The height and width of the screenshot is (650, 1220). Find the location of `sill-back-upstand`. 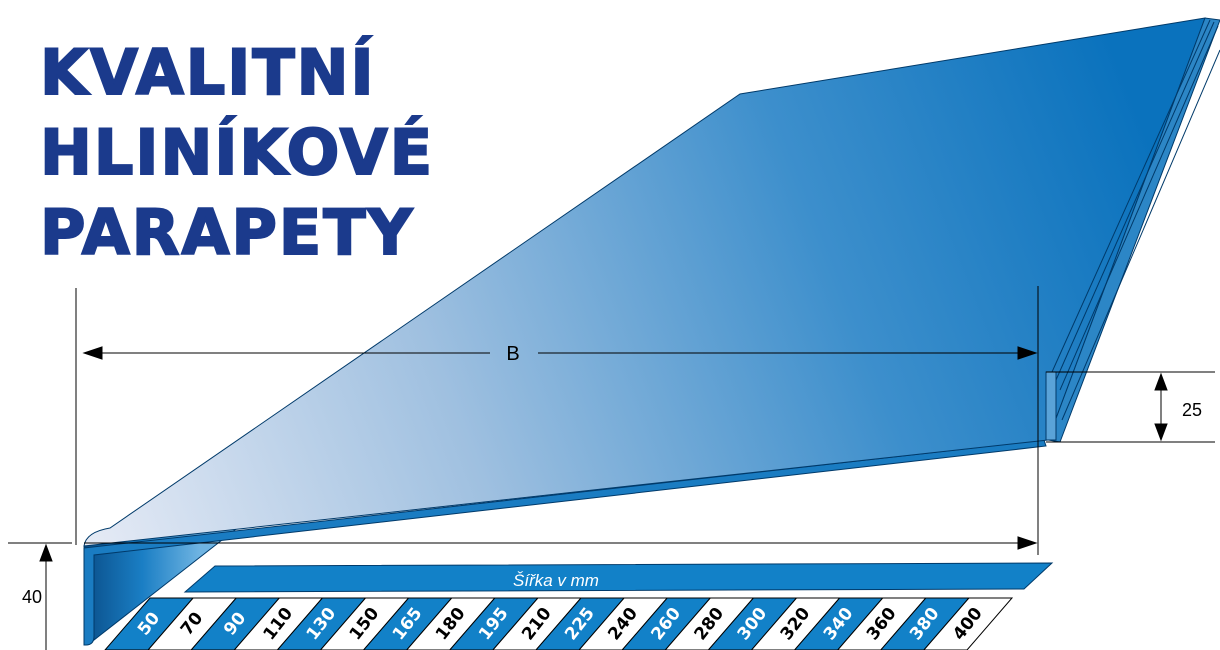

sill-back-upstand is located at coordinates (1132, 230).